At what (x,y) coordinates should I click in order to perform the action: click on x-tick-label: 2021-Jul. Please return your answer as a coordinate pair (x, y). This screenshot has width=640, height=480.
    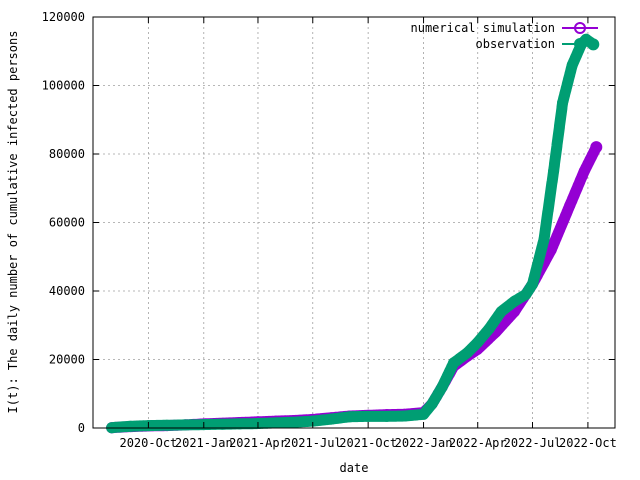
    Looking at the image, I should click on (313, 443).